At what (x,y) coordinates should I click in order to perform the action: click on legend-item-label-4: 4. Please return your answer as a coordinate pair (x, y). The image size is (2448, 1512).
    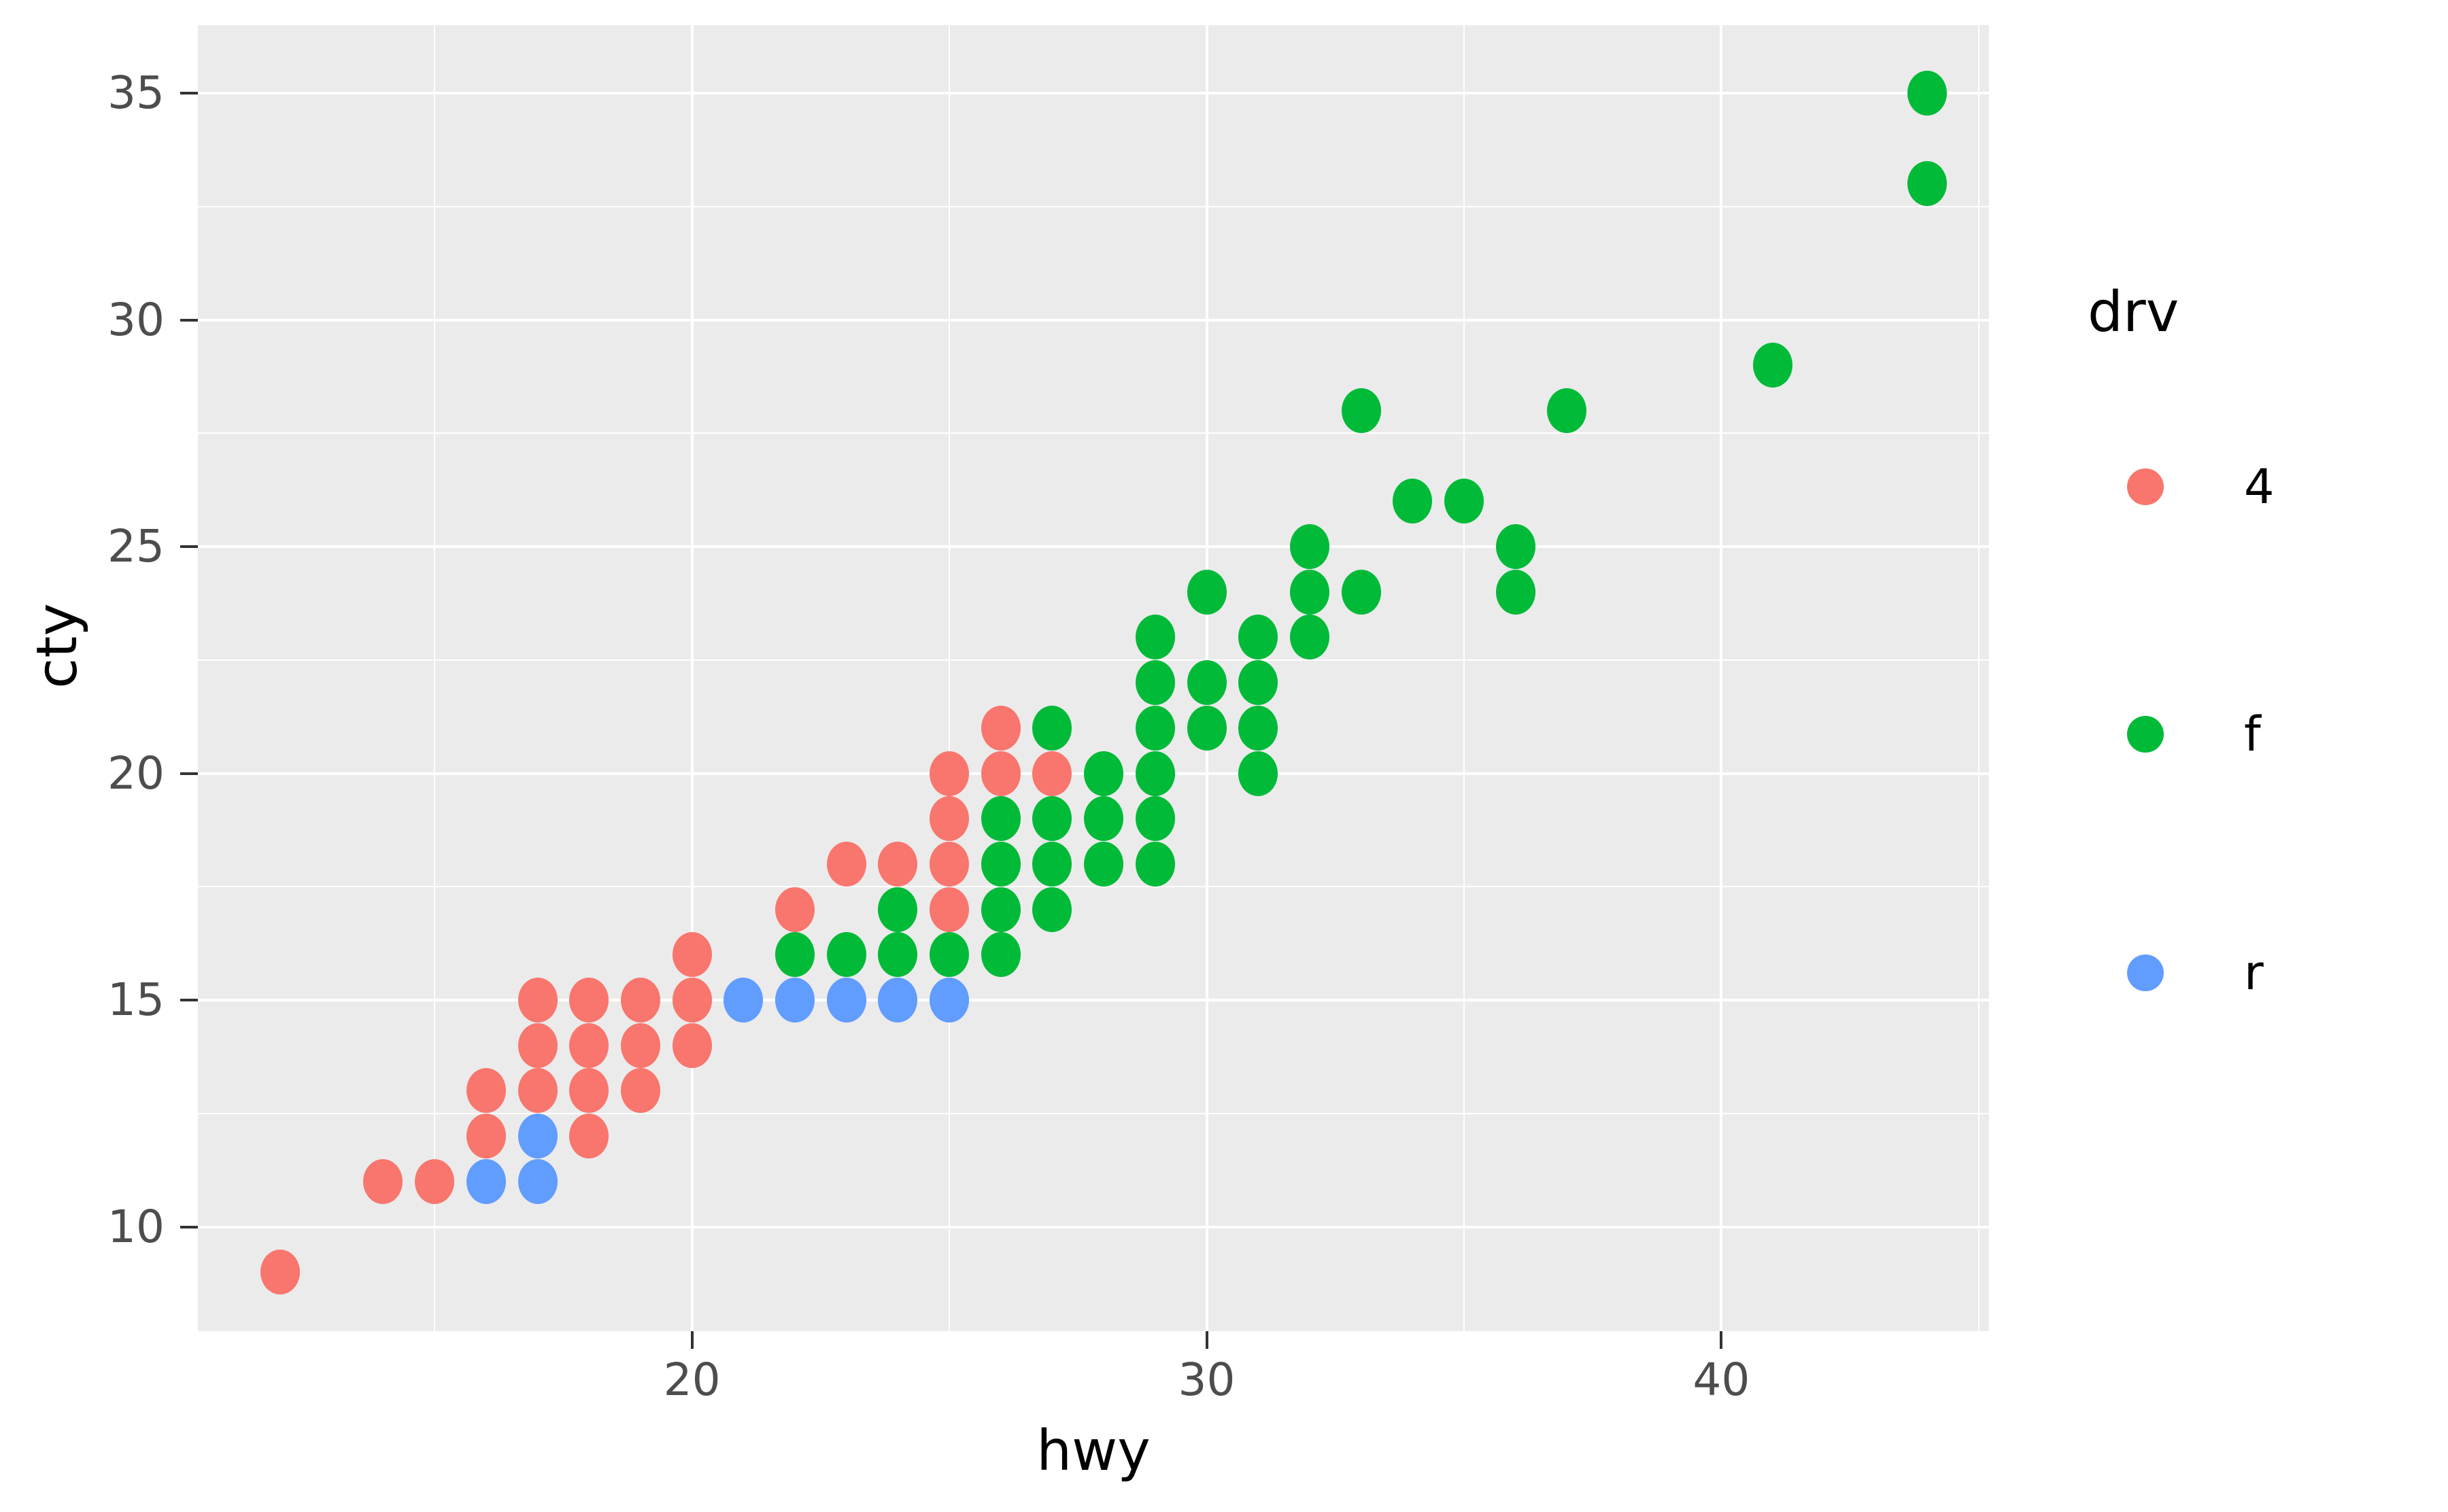
    Looking at the image, I should click on (2260, 487).